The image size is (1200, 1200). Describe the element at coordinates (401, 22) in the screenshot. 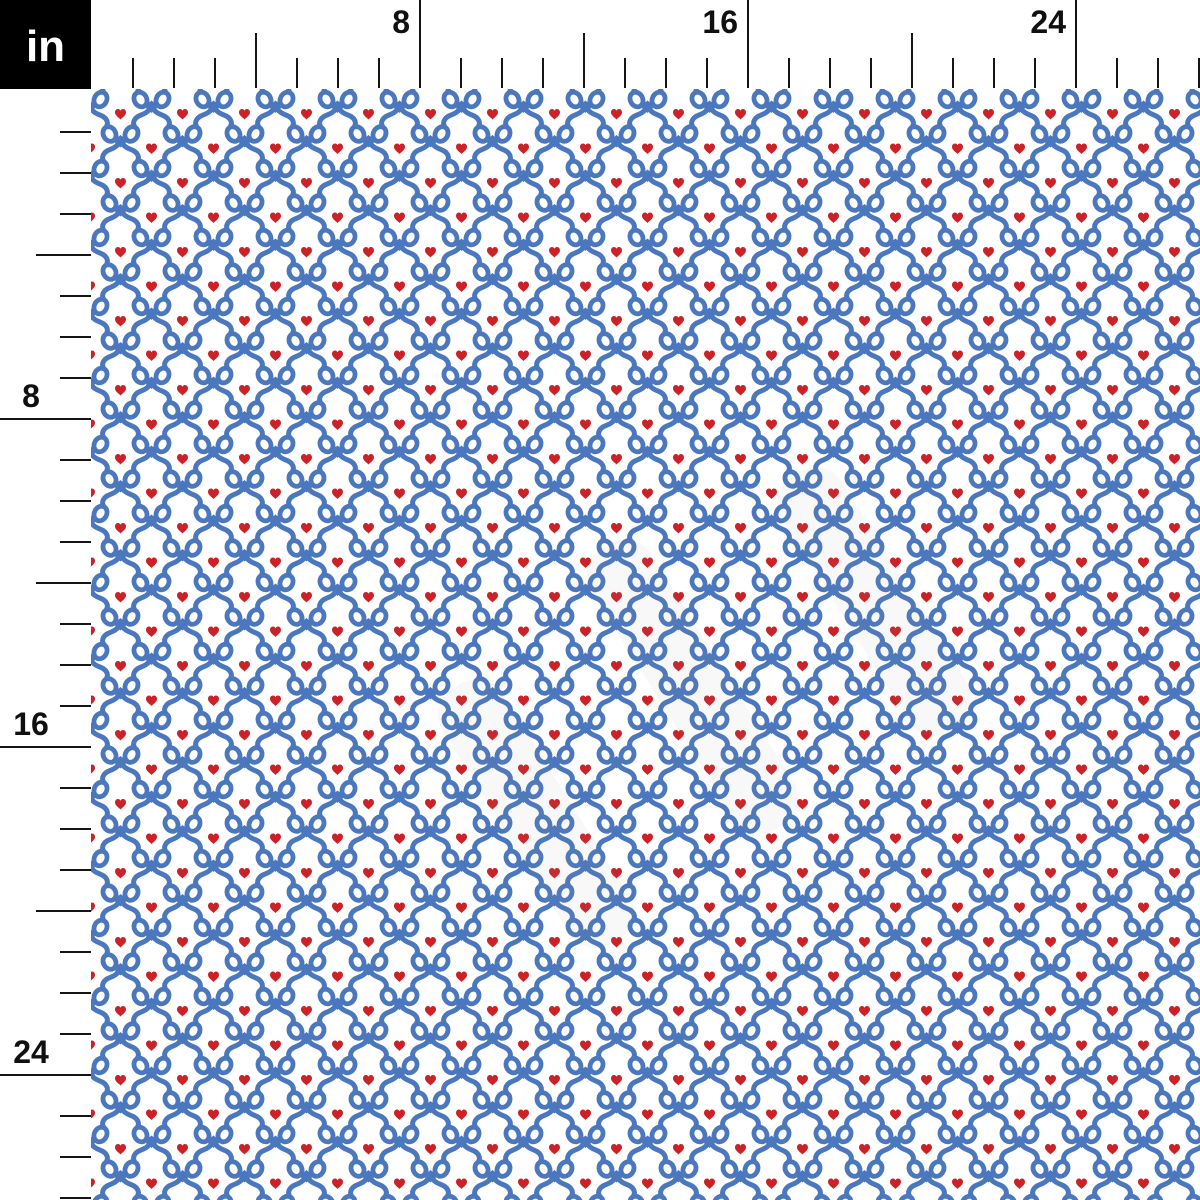

I see `ruler-top-label-8: 8` at that location.